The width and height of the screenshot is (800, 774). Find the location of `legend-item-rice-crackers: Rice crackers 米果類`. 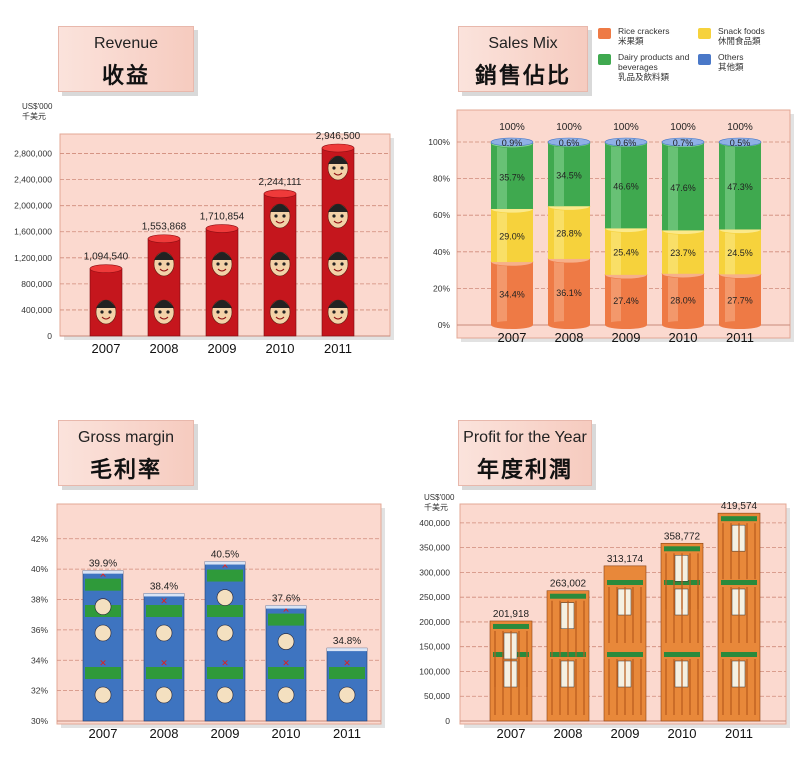

legend-item-rice-crackers: Rice crackers 米果類 is located at coordinates (643, 36).